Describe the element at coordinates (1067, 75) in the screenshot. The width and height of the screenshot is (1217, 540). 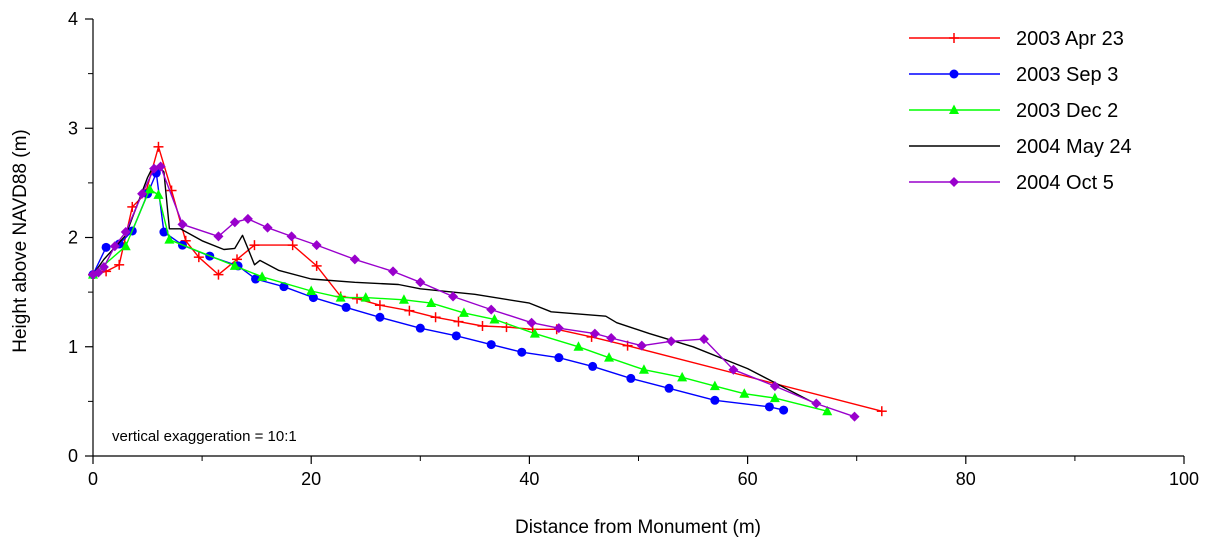
I see `legend-label: 2003 Sep 3` at that location.